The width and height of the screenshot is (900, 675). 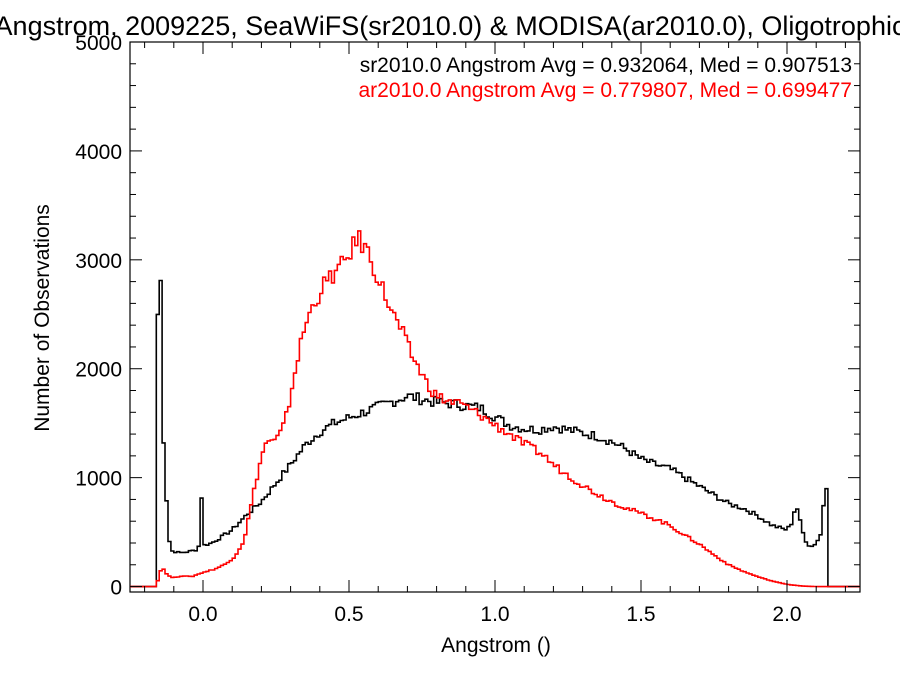 I want to click on y-tick-label: 1000, so click(x=98, y=479).